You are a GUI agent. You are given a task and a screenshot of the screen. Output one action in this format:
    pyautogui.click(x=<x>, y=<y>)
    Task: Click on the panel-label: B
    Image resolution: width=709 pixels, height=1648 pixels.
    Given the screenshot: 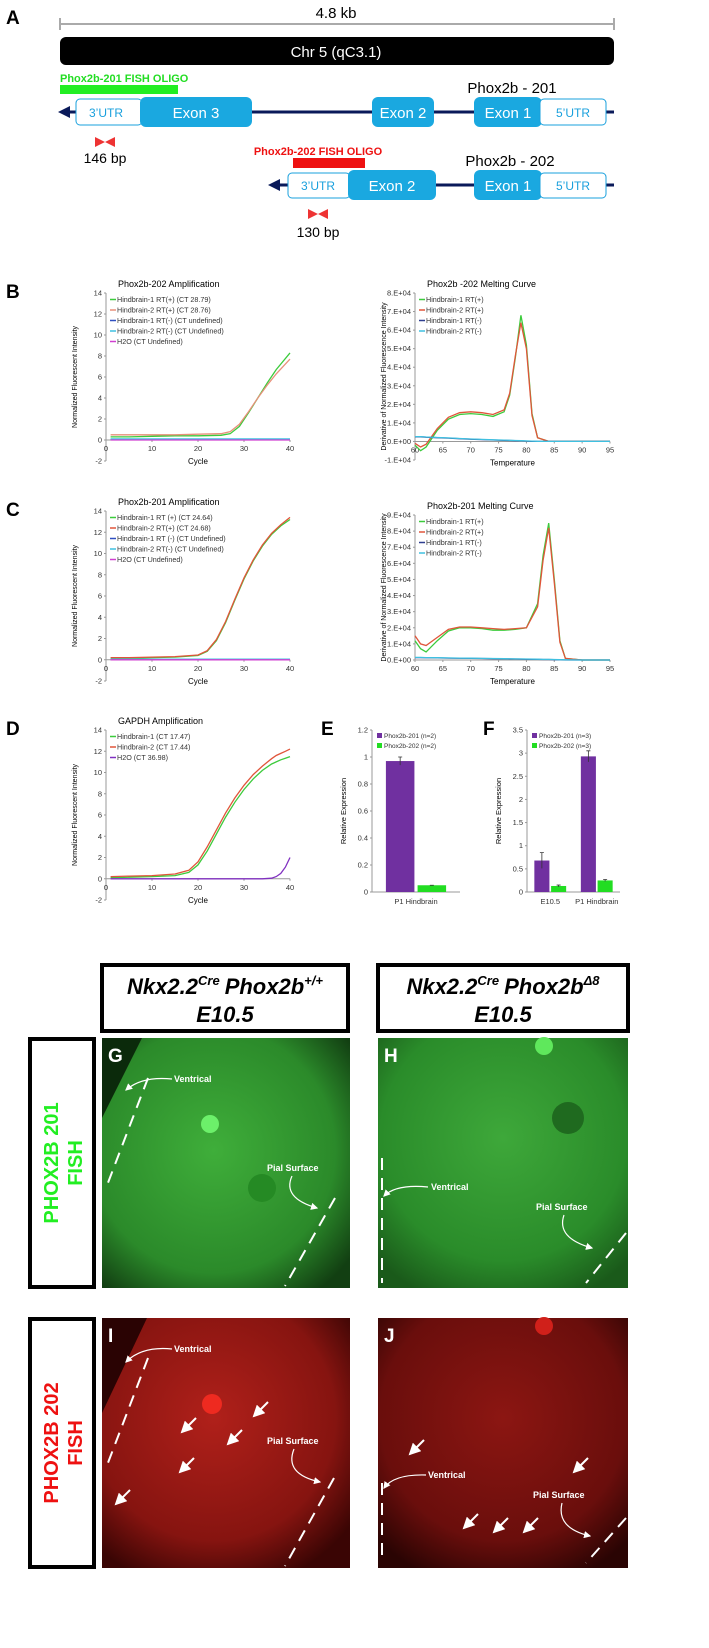 What is the action you would take?
    pyautogui.click(x=13, y=292)
    